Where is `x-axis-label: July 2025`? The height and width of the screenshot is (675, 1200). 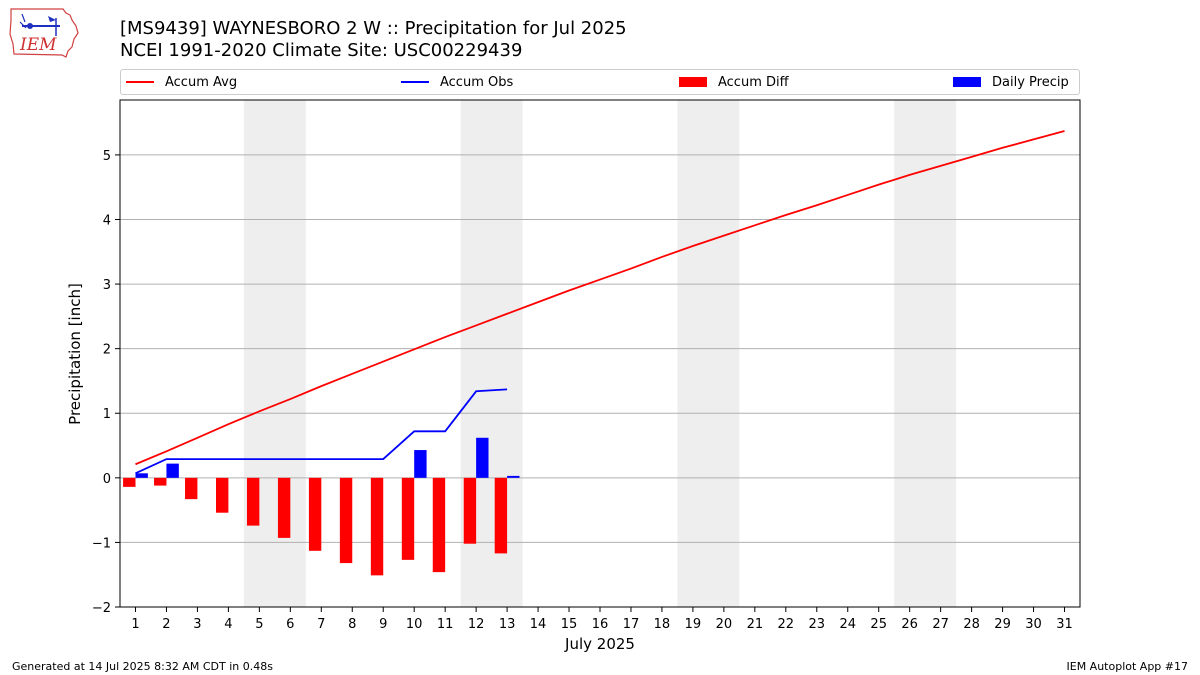 x-axis-label: July 2025 is located at coordinates (599, 644).